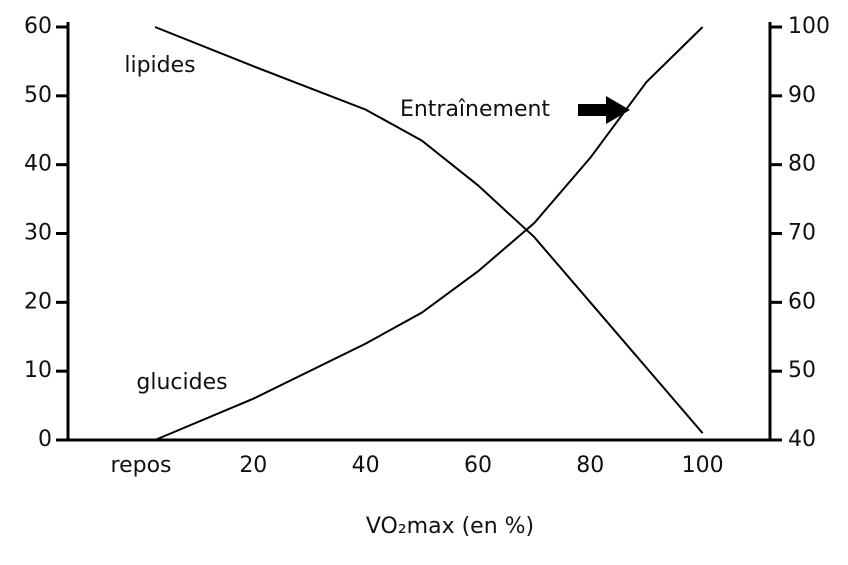 The height and width of the screenshot is (565, 848). What do you see at coordinates (802, 233) in the screenshot?
I see `y2-tick-label: 70` at bounding box center [802, 233].